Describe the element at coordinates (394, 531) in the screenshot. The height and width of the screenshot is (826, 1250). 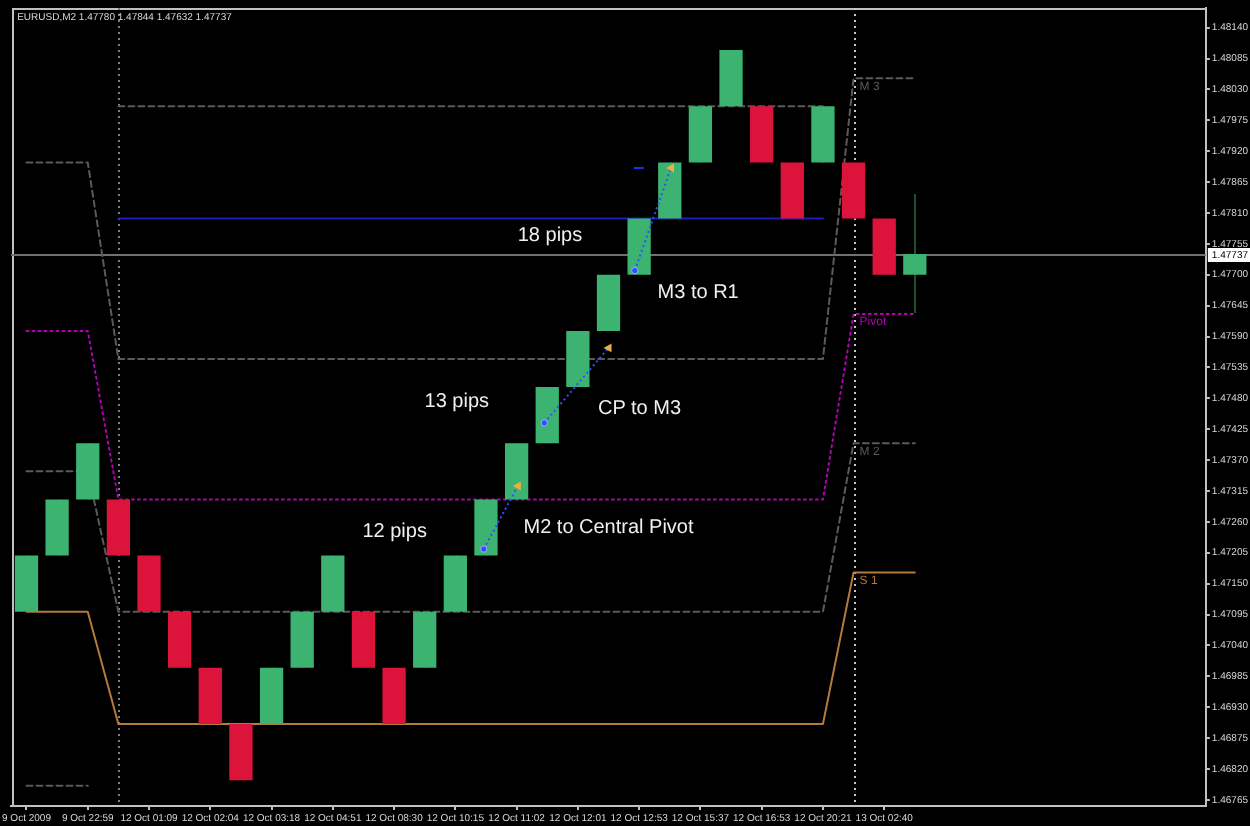
I see `annotation: 12 pips` at that location.